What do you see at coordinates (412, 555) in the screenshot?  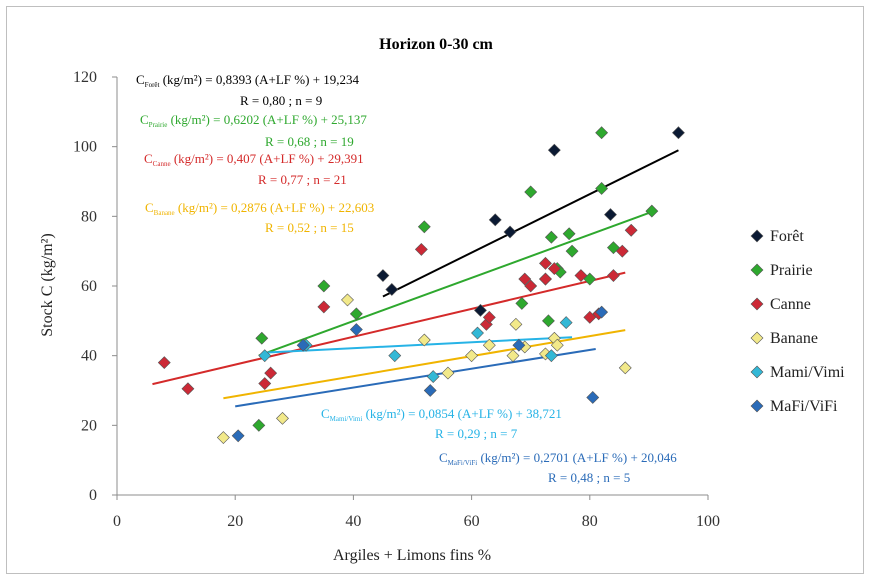 I see `x-axis-title: Argiles + Limons fins %` at bounding box center [412, 555].